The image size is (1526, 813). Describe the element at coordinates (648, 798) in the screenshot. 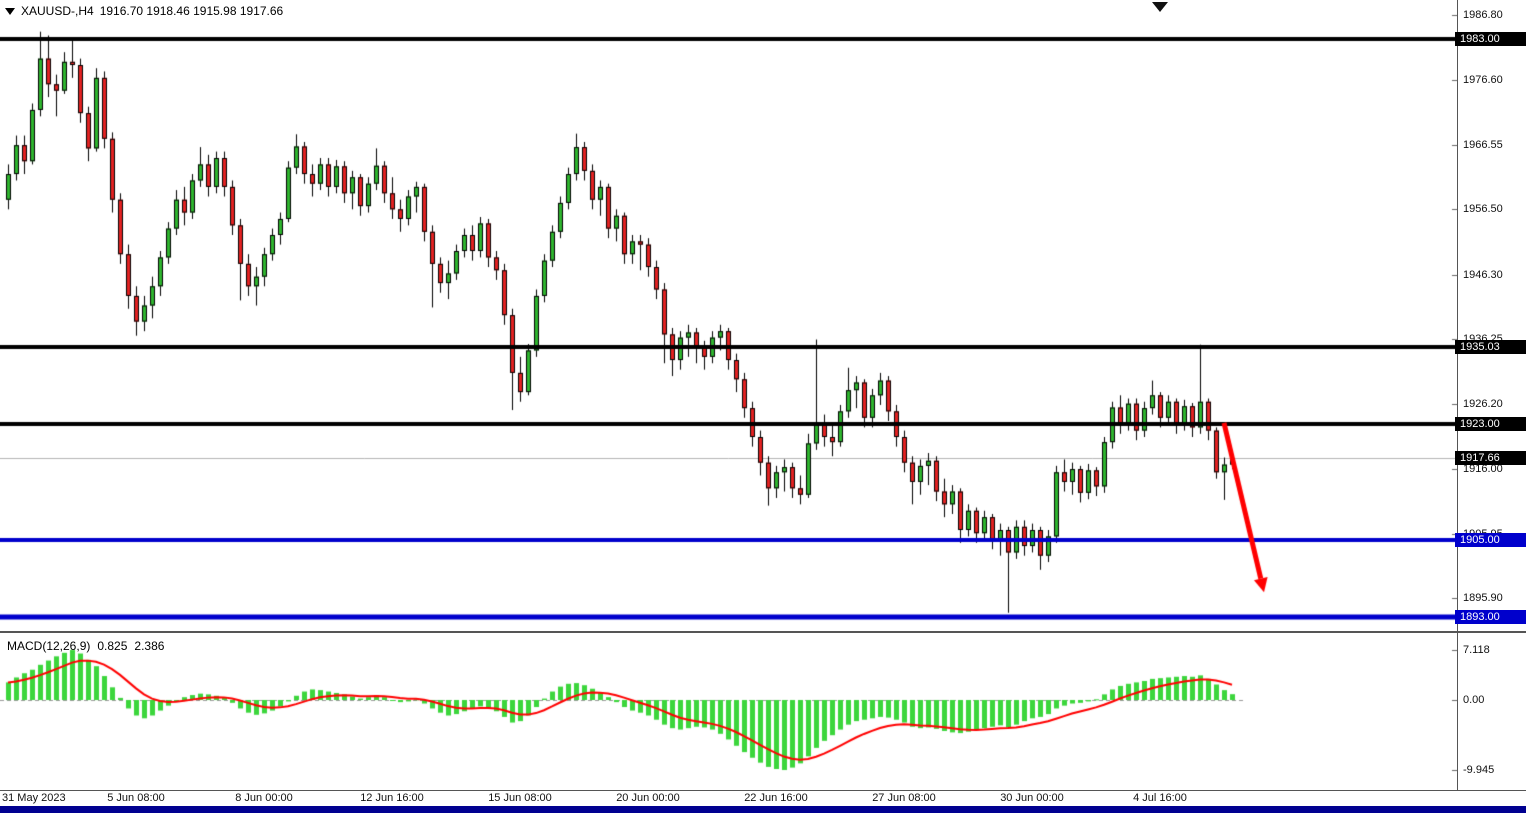

I see `time-label: 20 Jun 00:00` at that location.